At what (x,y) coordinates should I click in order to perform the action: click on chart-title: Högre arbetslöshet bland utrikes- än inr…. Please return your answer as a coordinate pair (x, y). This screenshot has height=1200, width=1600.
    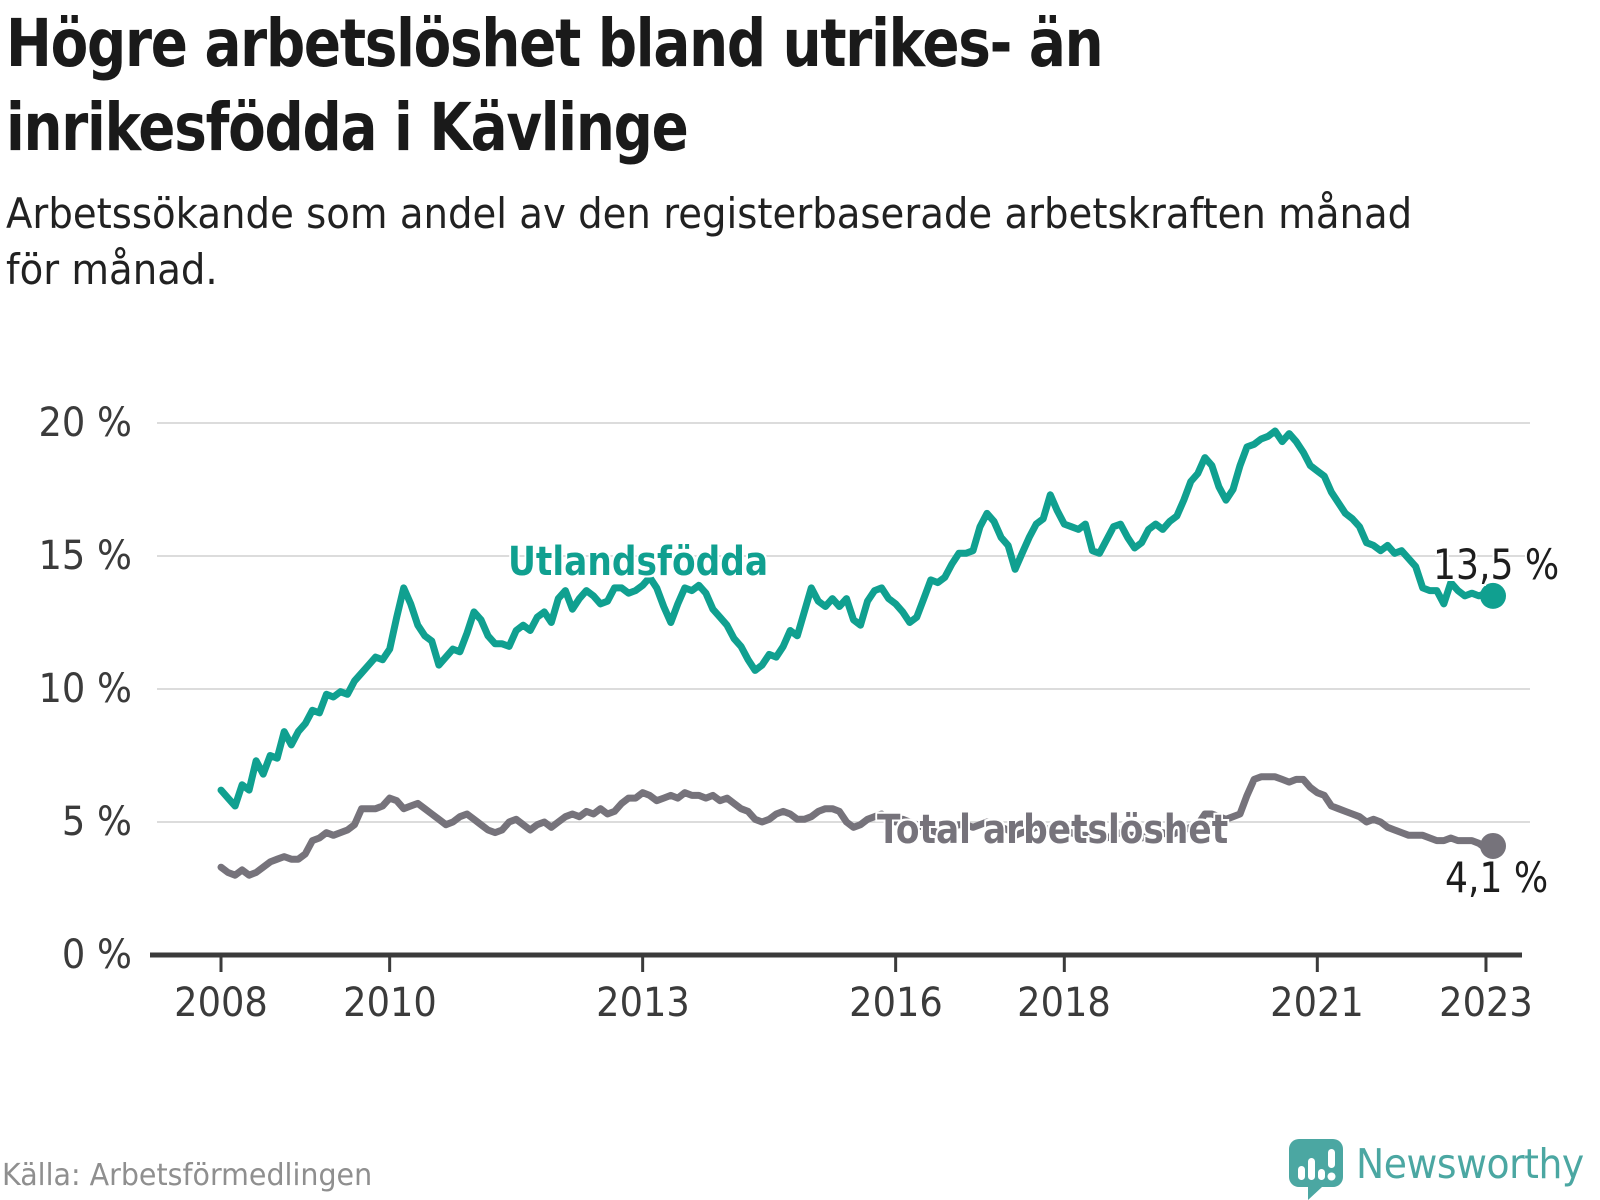
    Looking at the image, I should click on (555, 86).